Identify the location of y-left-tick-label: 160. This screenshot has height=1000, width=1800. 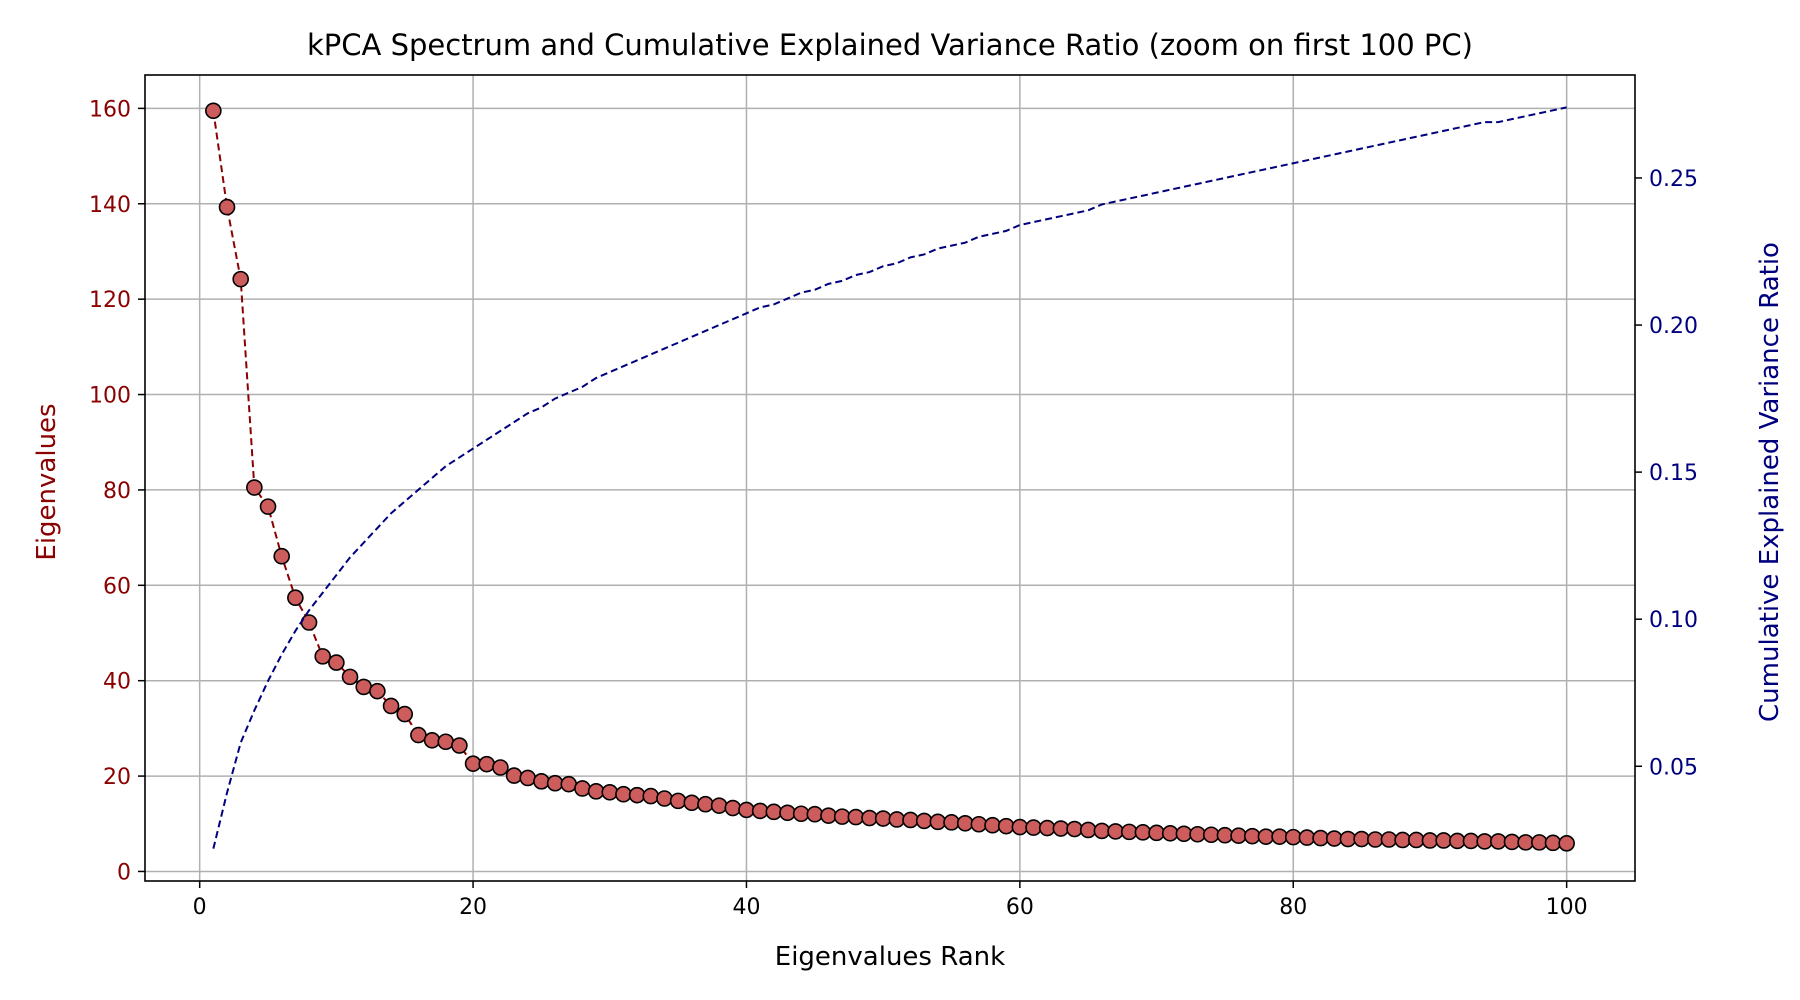
(110, 109).